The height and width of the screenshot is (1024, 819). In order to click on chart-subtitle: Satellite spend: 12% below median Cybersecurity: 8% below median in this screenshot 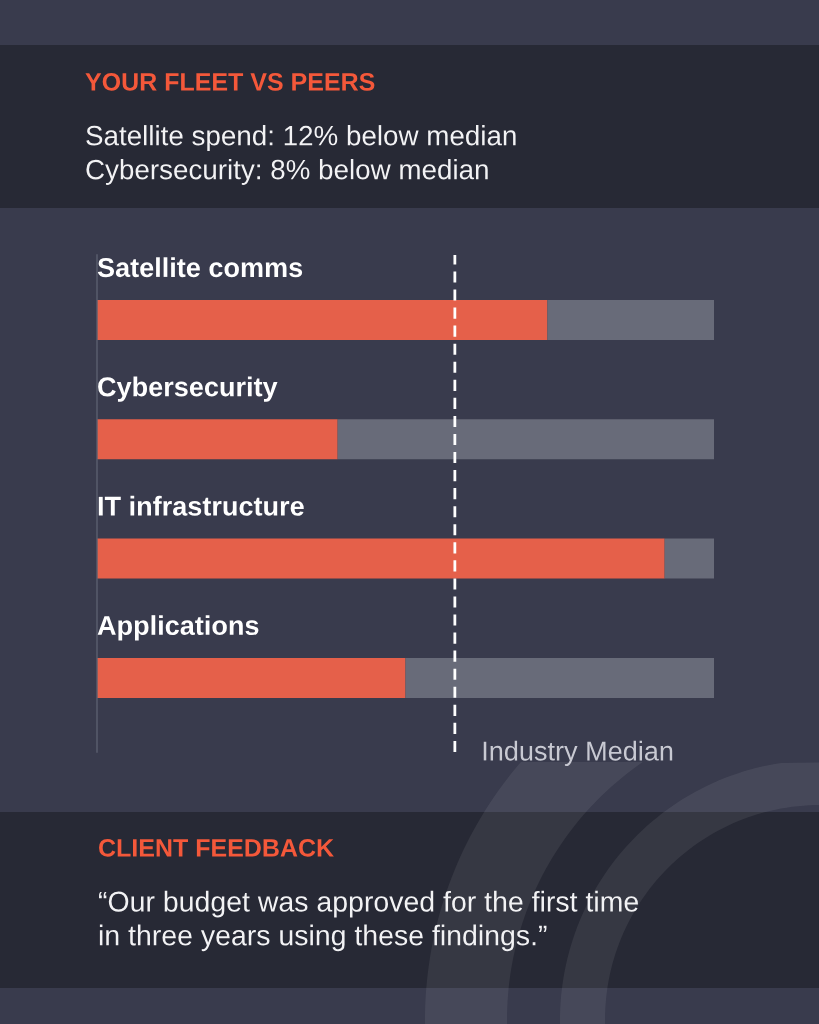, I will do `click(301, 155)`.